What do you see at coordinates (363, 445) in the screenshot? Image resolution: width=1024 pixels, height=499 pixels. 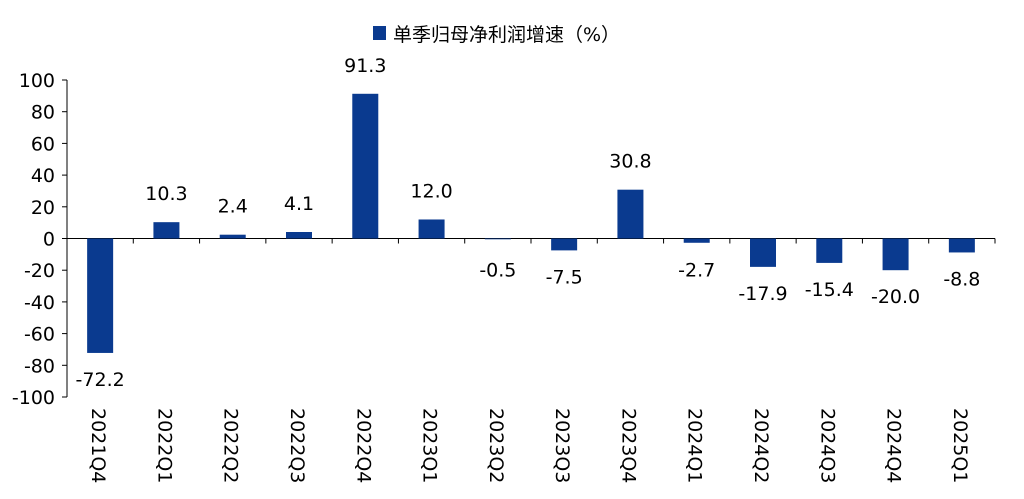 I see `category-label-2022Q4: 2022Q4` at bounding box center [363, 445].